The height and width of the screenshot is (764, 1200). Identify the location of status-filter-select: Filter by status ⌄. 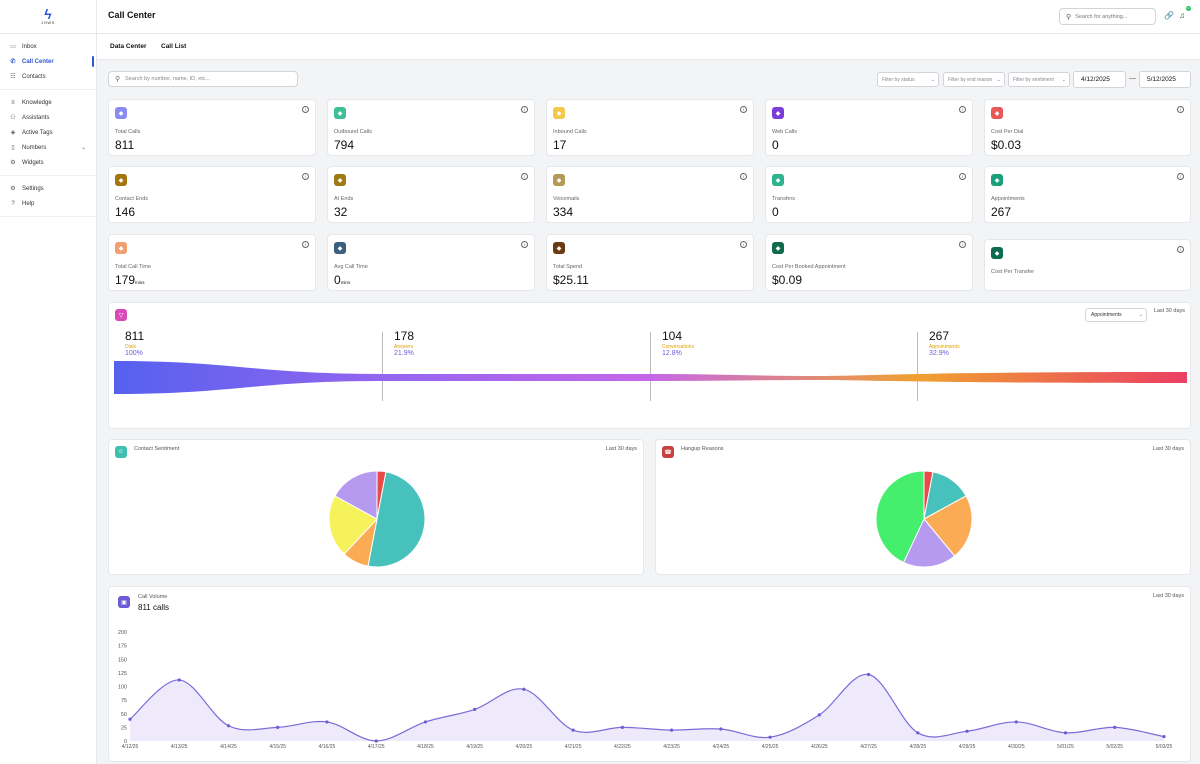
(908, 79).